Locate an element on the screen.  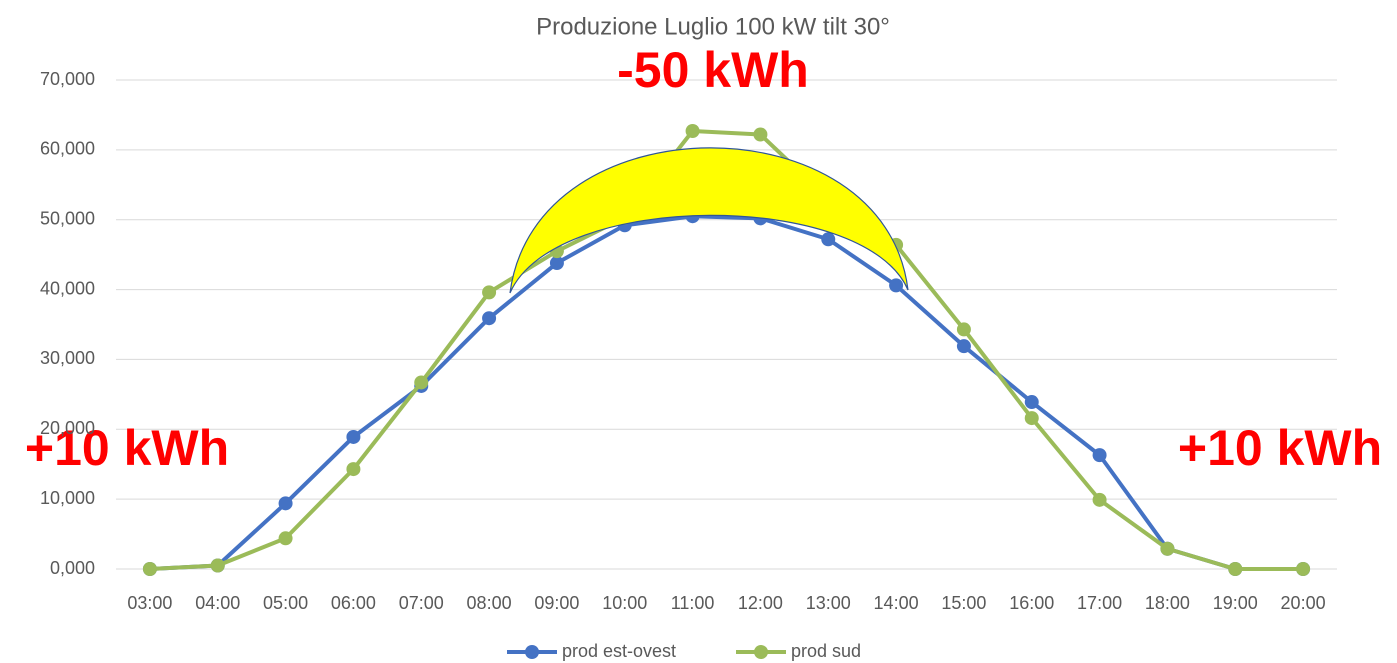
crescent-highlight is located at coordinates (709, 220).